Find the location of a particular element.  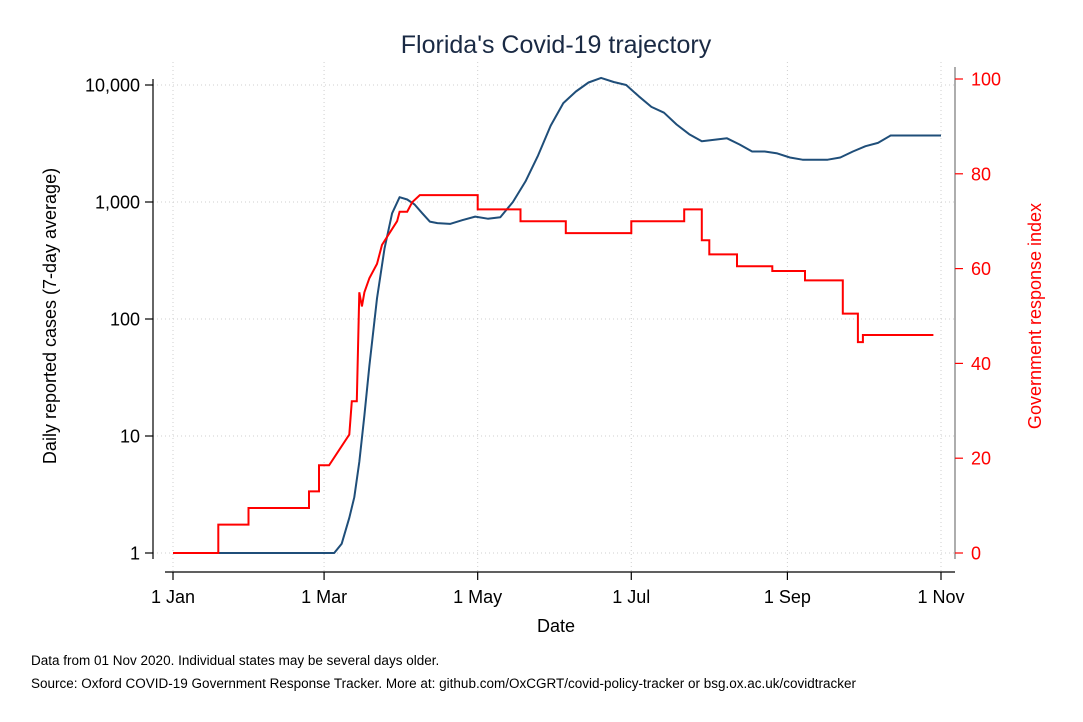

y-axis-left-tick-label: 10,000 is located at coordinates (112, 86).